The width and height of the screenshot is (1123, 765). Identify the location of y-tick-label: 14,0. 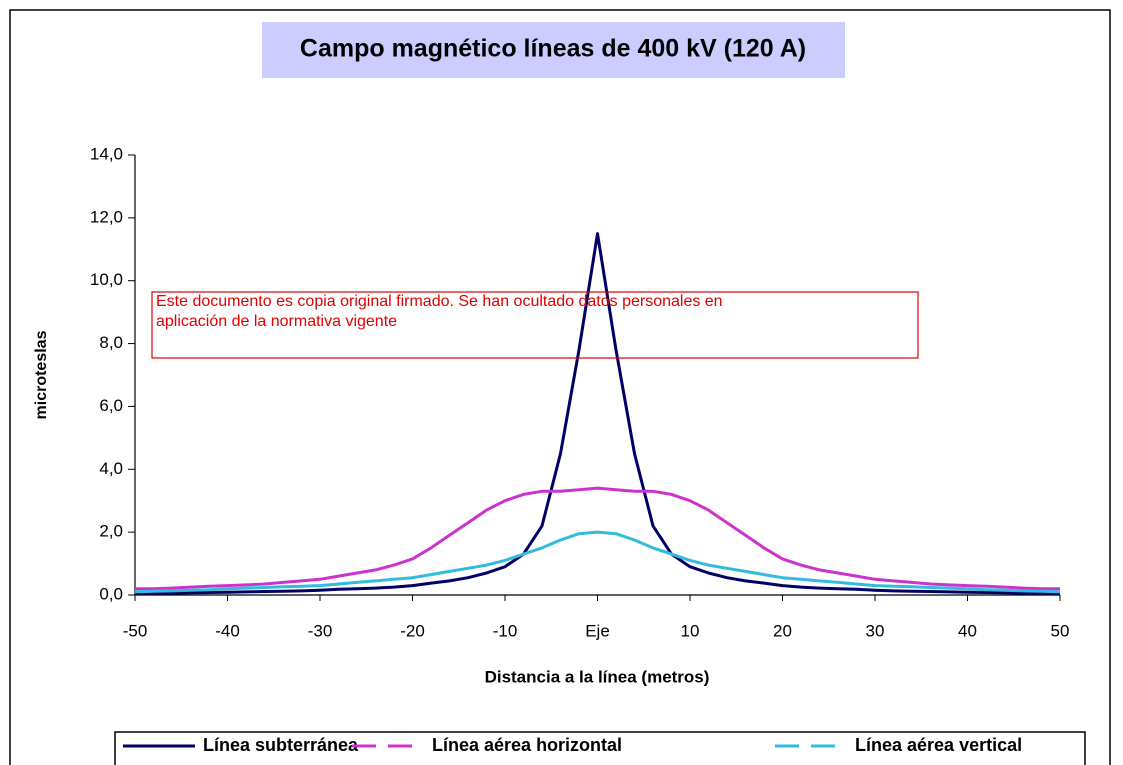
(106, 153).